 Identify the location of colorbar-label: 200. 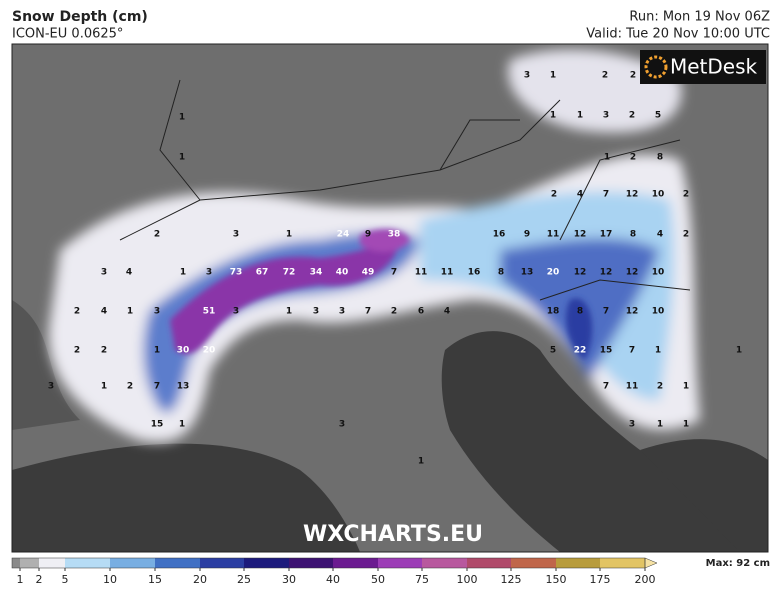
(645, 579).